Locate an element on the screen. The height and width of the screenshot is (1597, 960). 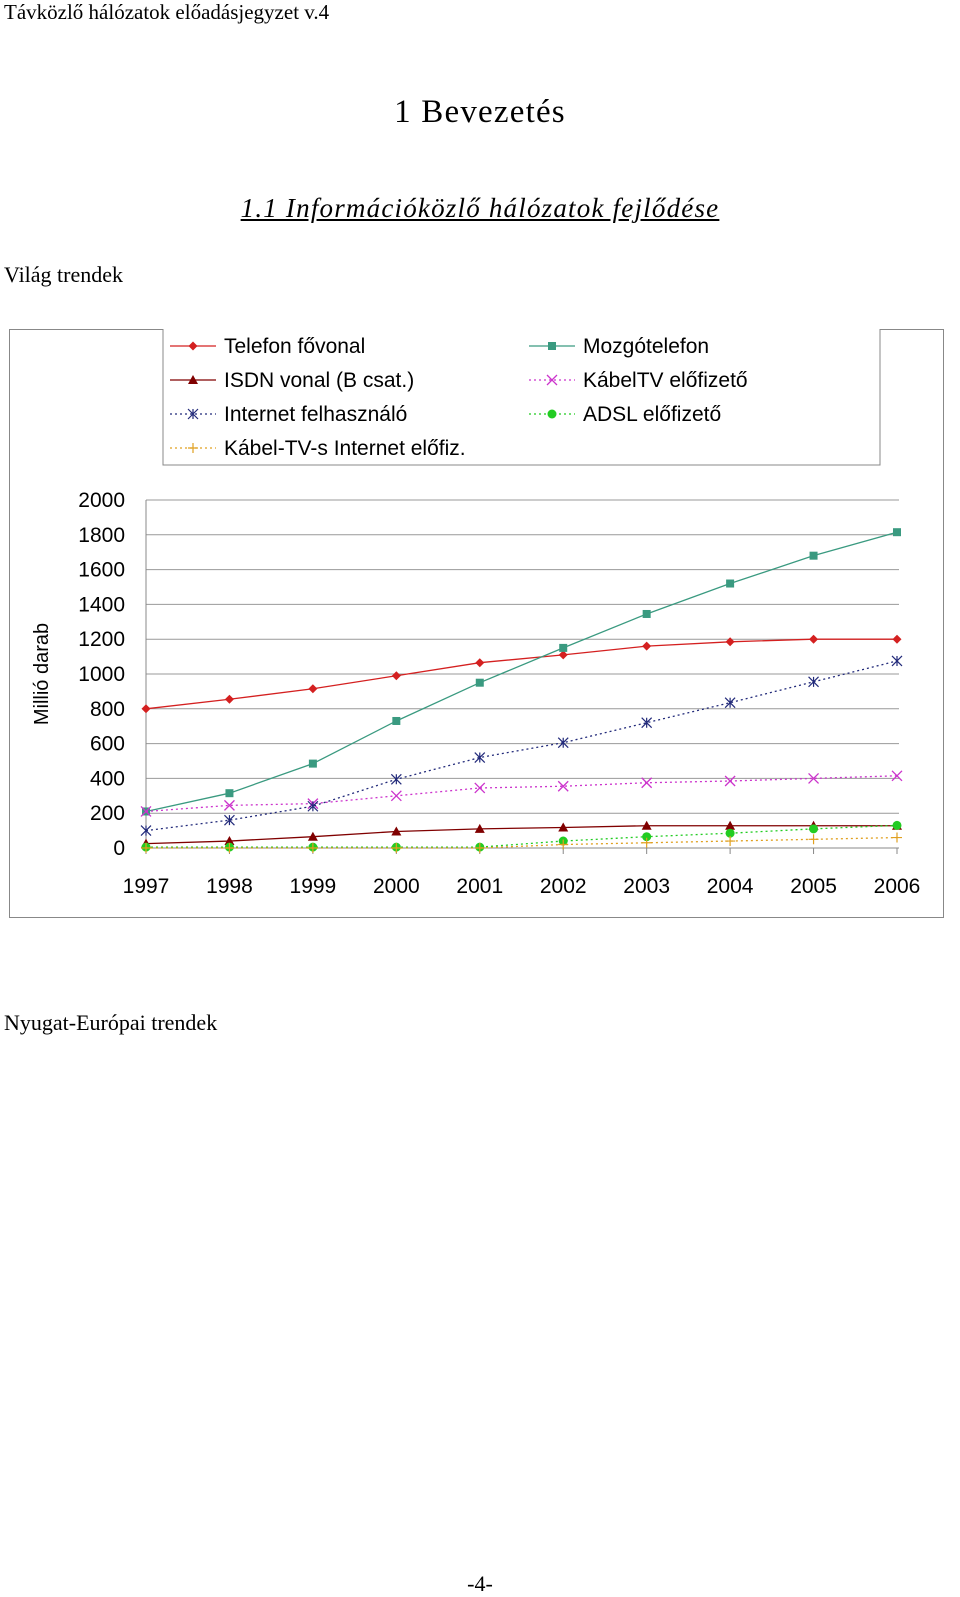
legend-item: ADSL előfizető is located at coordinates (625, 414).